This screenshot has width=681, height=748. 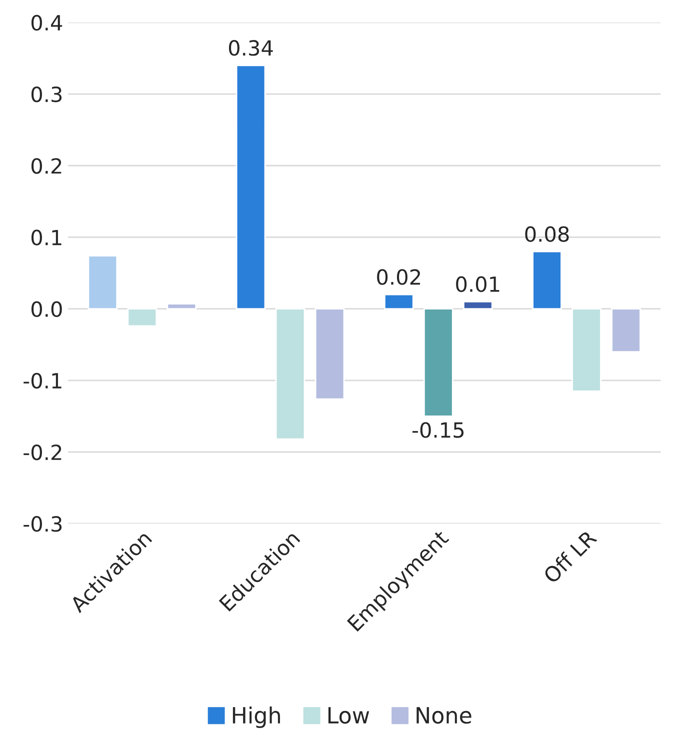 What do you see at coordinates (256, 717) in the screenshot?
I see `legend-label: High` at bounding box center [256, 717].